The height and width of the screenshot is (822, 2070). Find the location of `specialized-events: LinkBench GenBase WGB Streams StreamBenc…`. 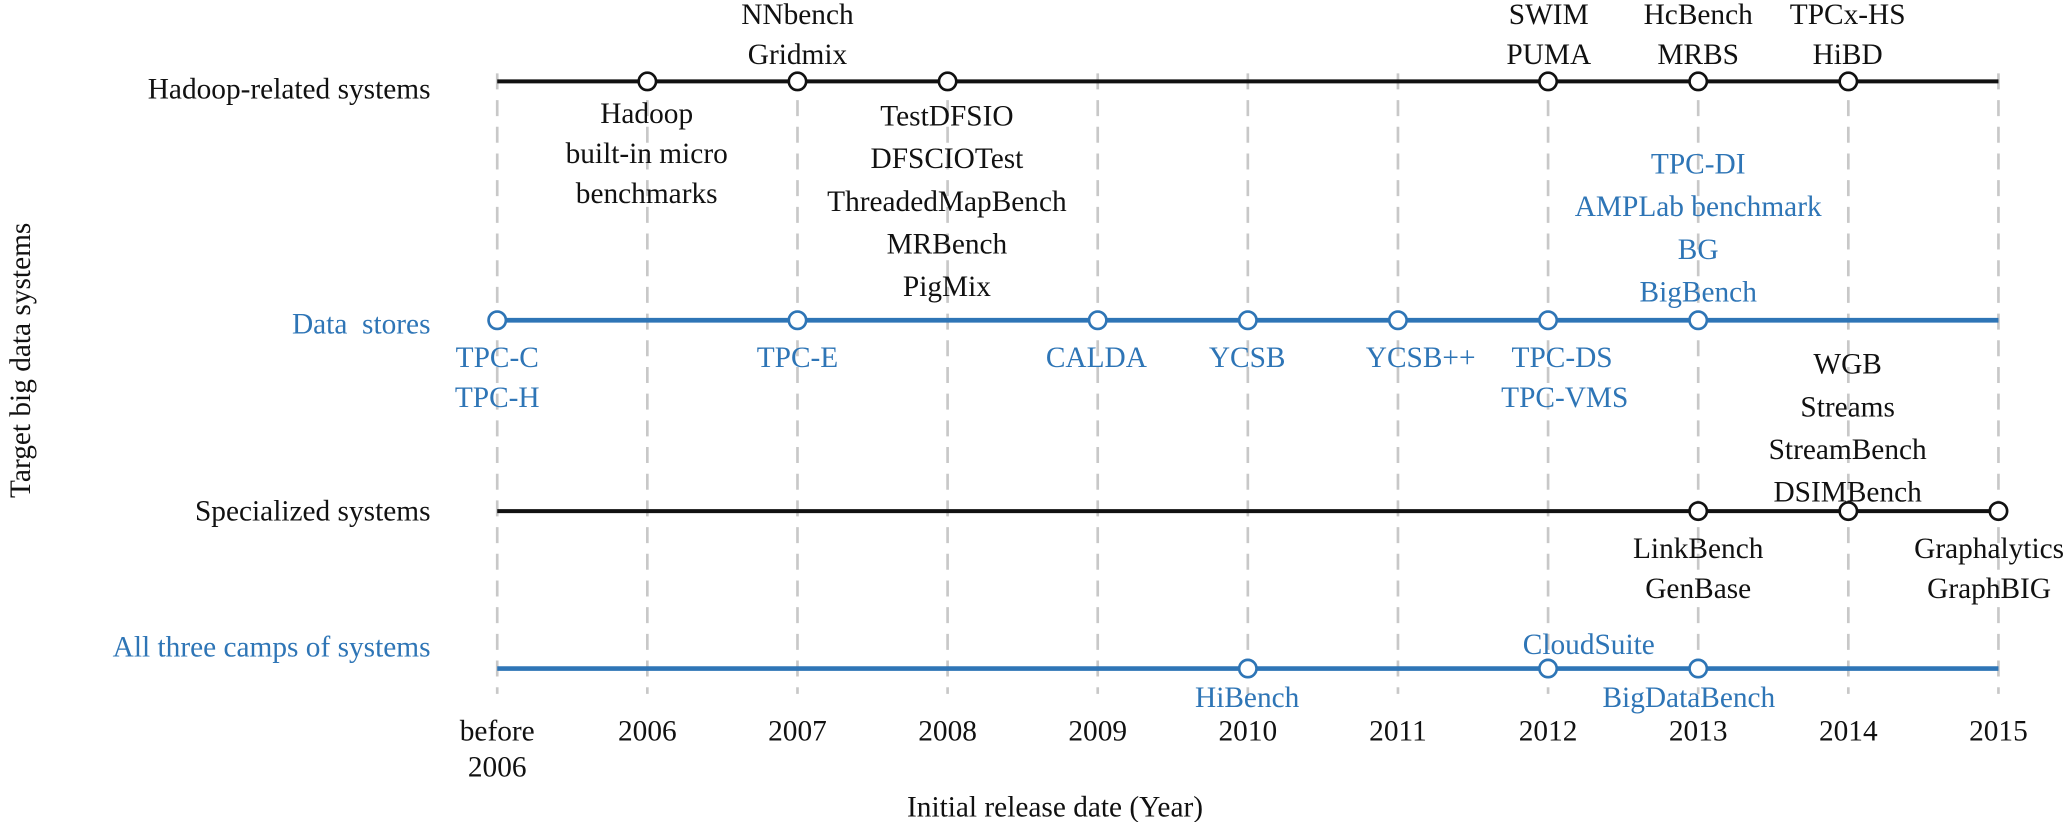

specialized-events: LinkBench GenBase WGB Streams StreamBenc… is located at coordinates (1848, 477).